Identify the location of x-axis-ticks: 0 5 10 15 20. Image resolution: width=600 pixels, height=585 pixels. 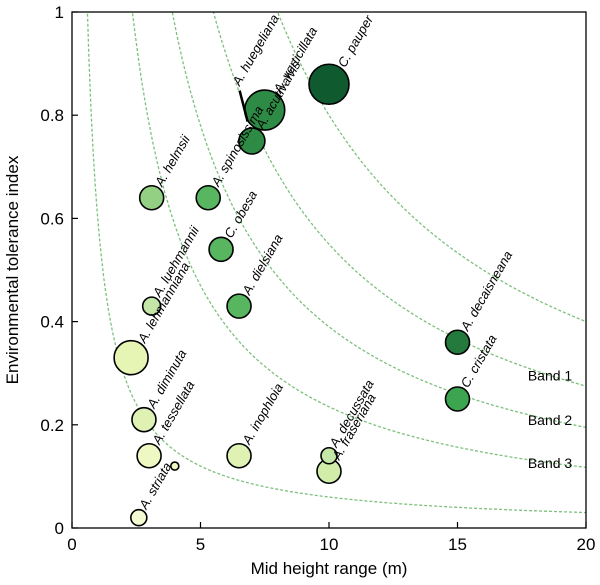
(331, 538).